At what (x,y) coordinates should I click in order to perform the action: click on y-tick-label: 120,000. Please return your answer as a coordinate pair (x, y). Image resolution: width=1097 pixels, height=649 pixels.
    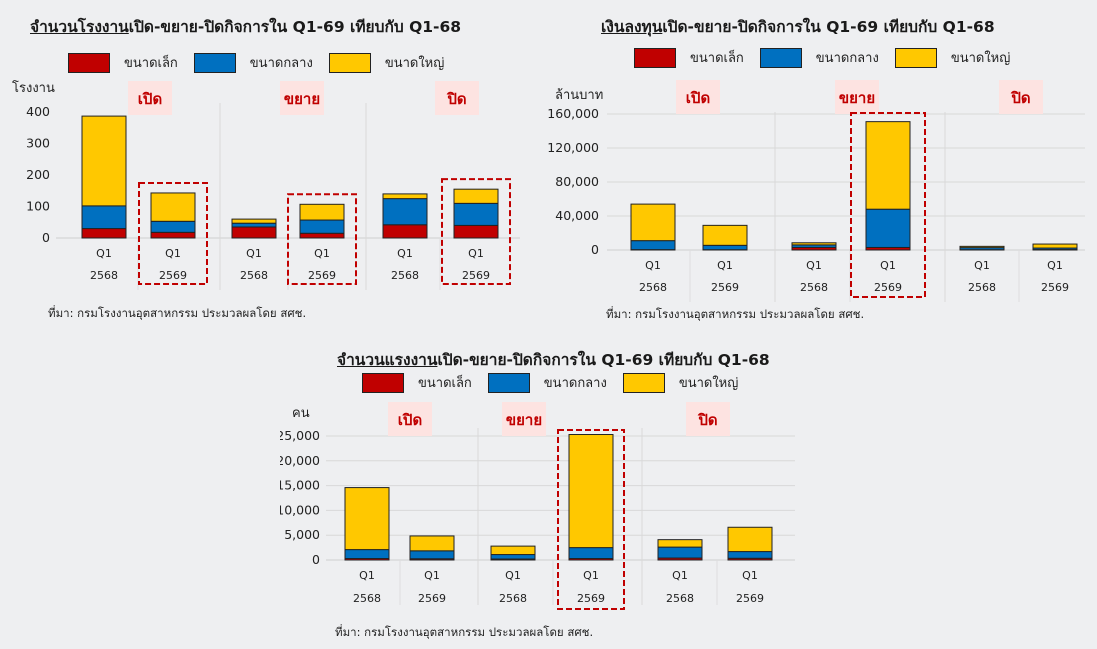
    Looking at the image, I should click on (573, 147).